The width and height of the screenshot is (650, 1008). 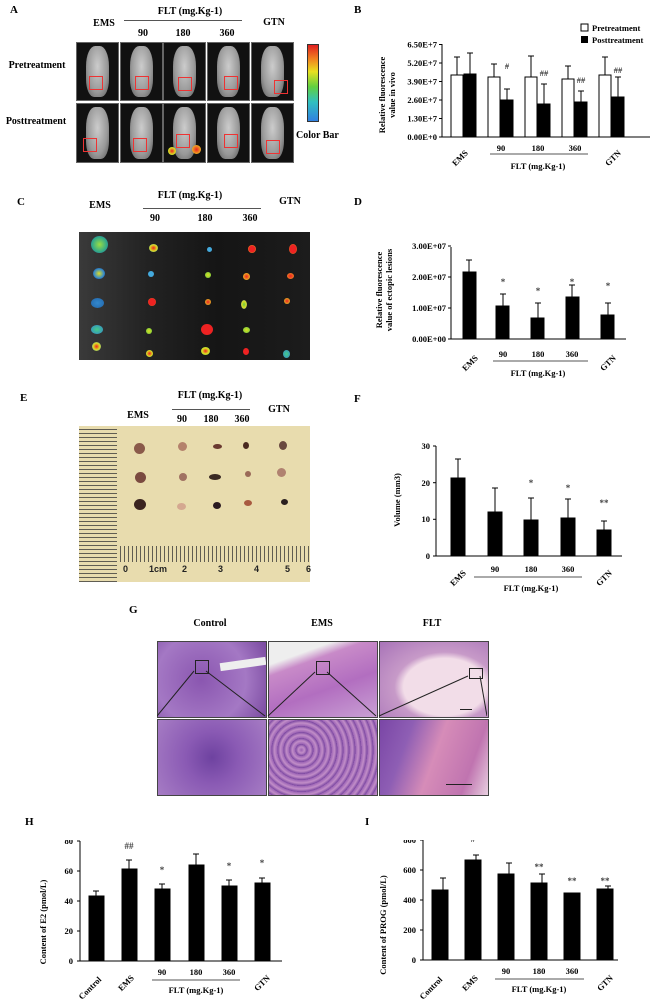 I want to click on panel-label-h: H, so click(x=29, y=822).